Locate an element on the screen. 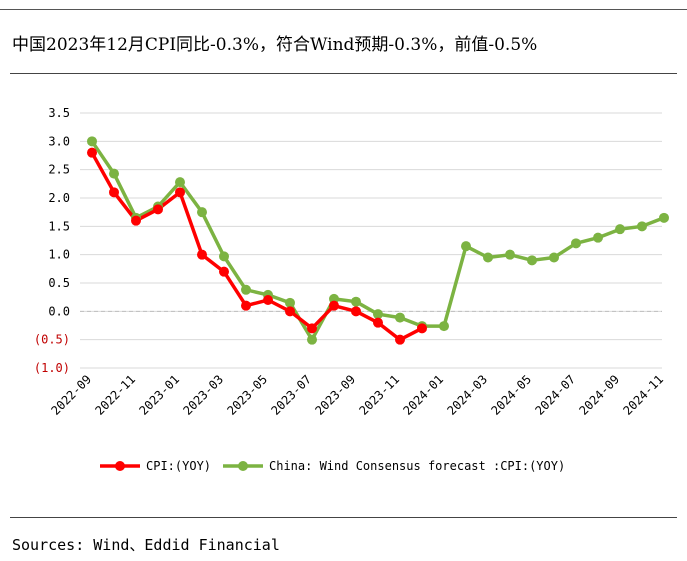 The width and height of the screenshot is (687, 561). x-tick-label: 2022-09 is located at coordinates (71, 395).